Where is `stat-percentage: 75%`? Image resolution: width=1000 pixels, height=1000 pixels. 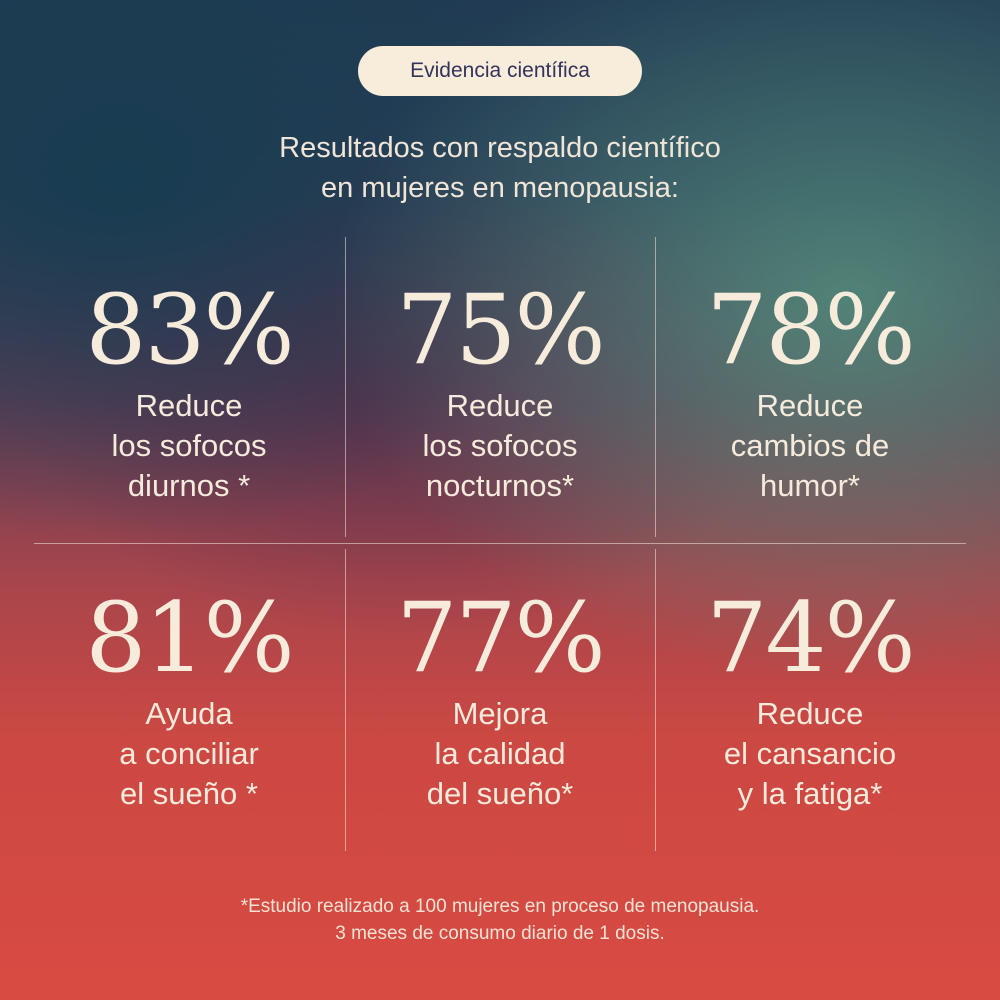 stat-percentage: 75% is located at coordinates (500, 330).